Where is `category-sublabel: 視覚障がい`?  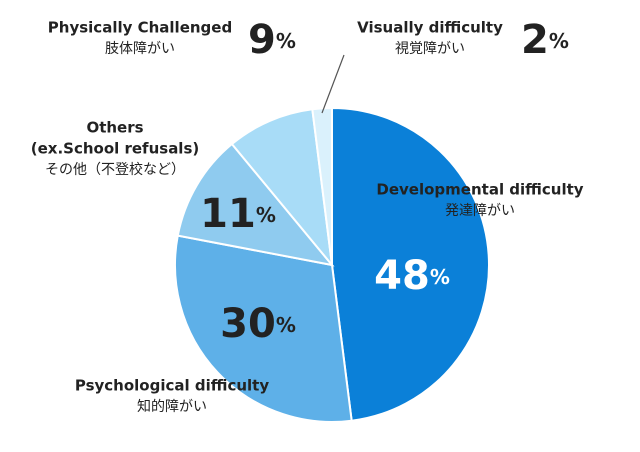 category-sublabel: 視覚障がい is located at coordinates (430, 49).